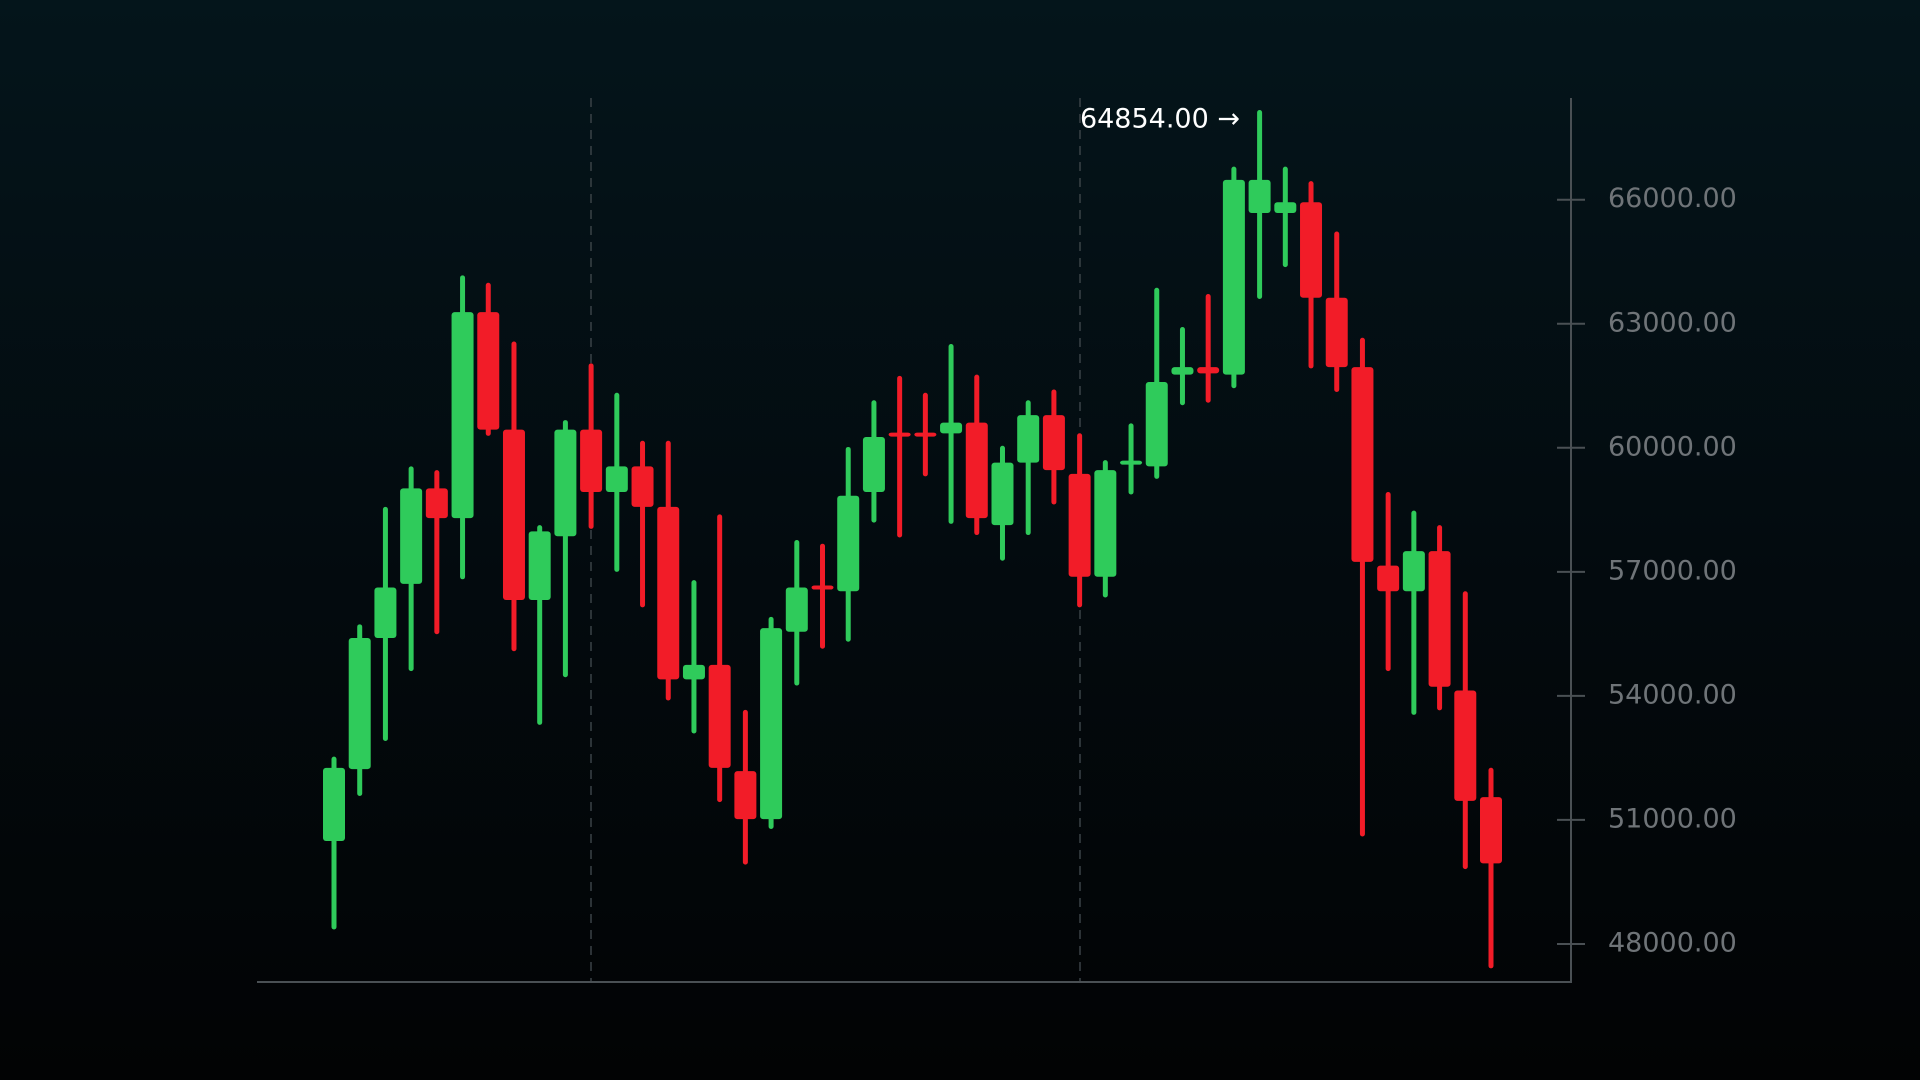 The width and height of the screenshot is (1920, 1080). What do you see at coordinates (1672, 446) in the screenshot?
I see `y-tick-label: 60000.00` at bounding box center [1672, 446].